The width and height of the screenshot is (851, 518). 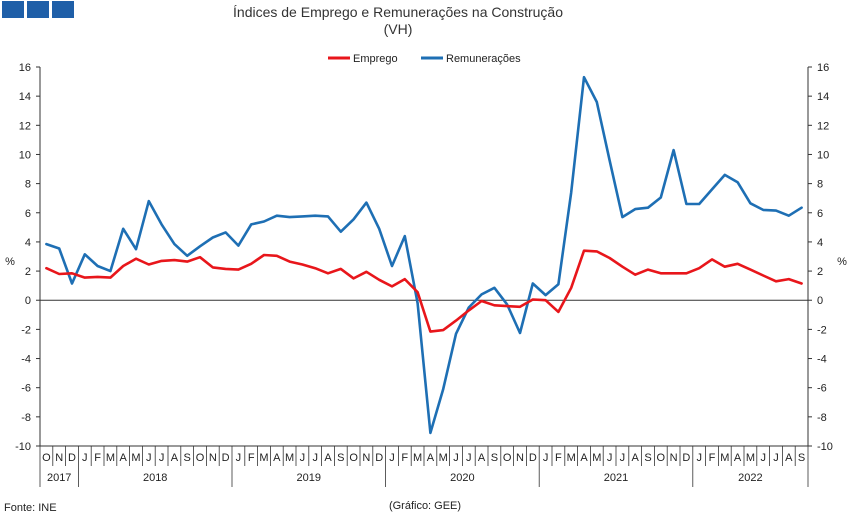 What do you see at coordinates (309, 478) in the screenshot?
I see `x-year-label: 2019` at bounding box center [309, 478].